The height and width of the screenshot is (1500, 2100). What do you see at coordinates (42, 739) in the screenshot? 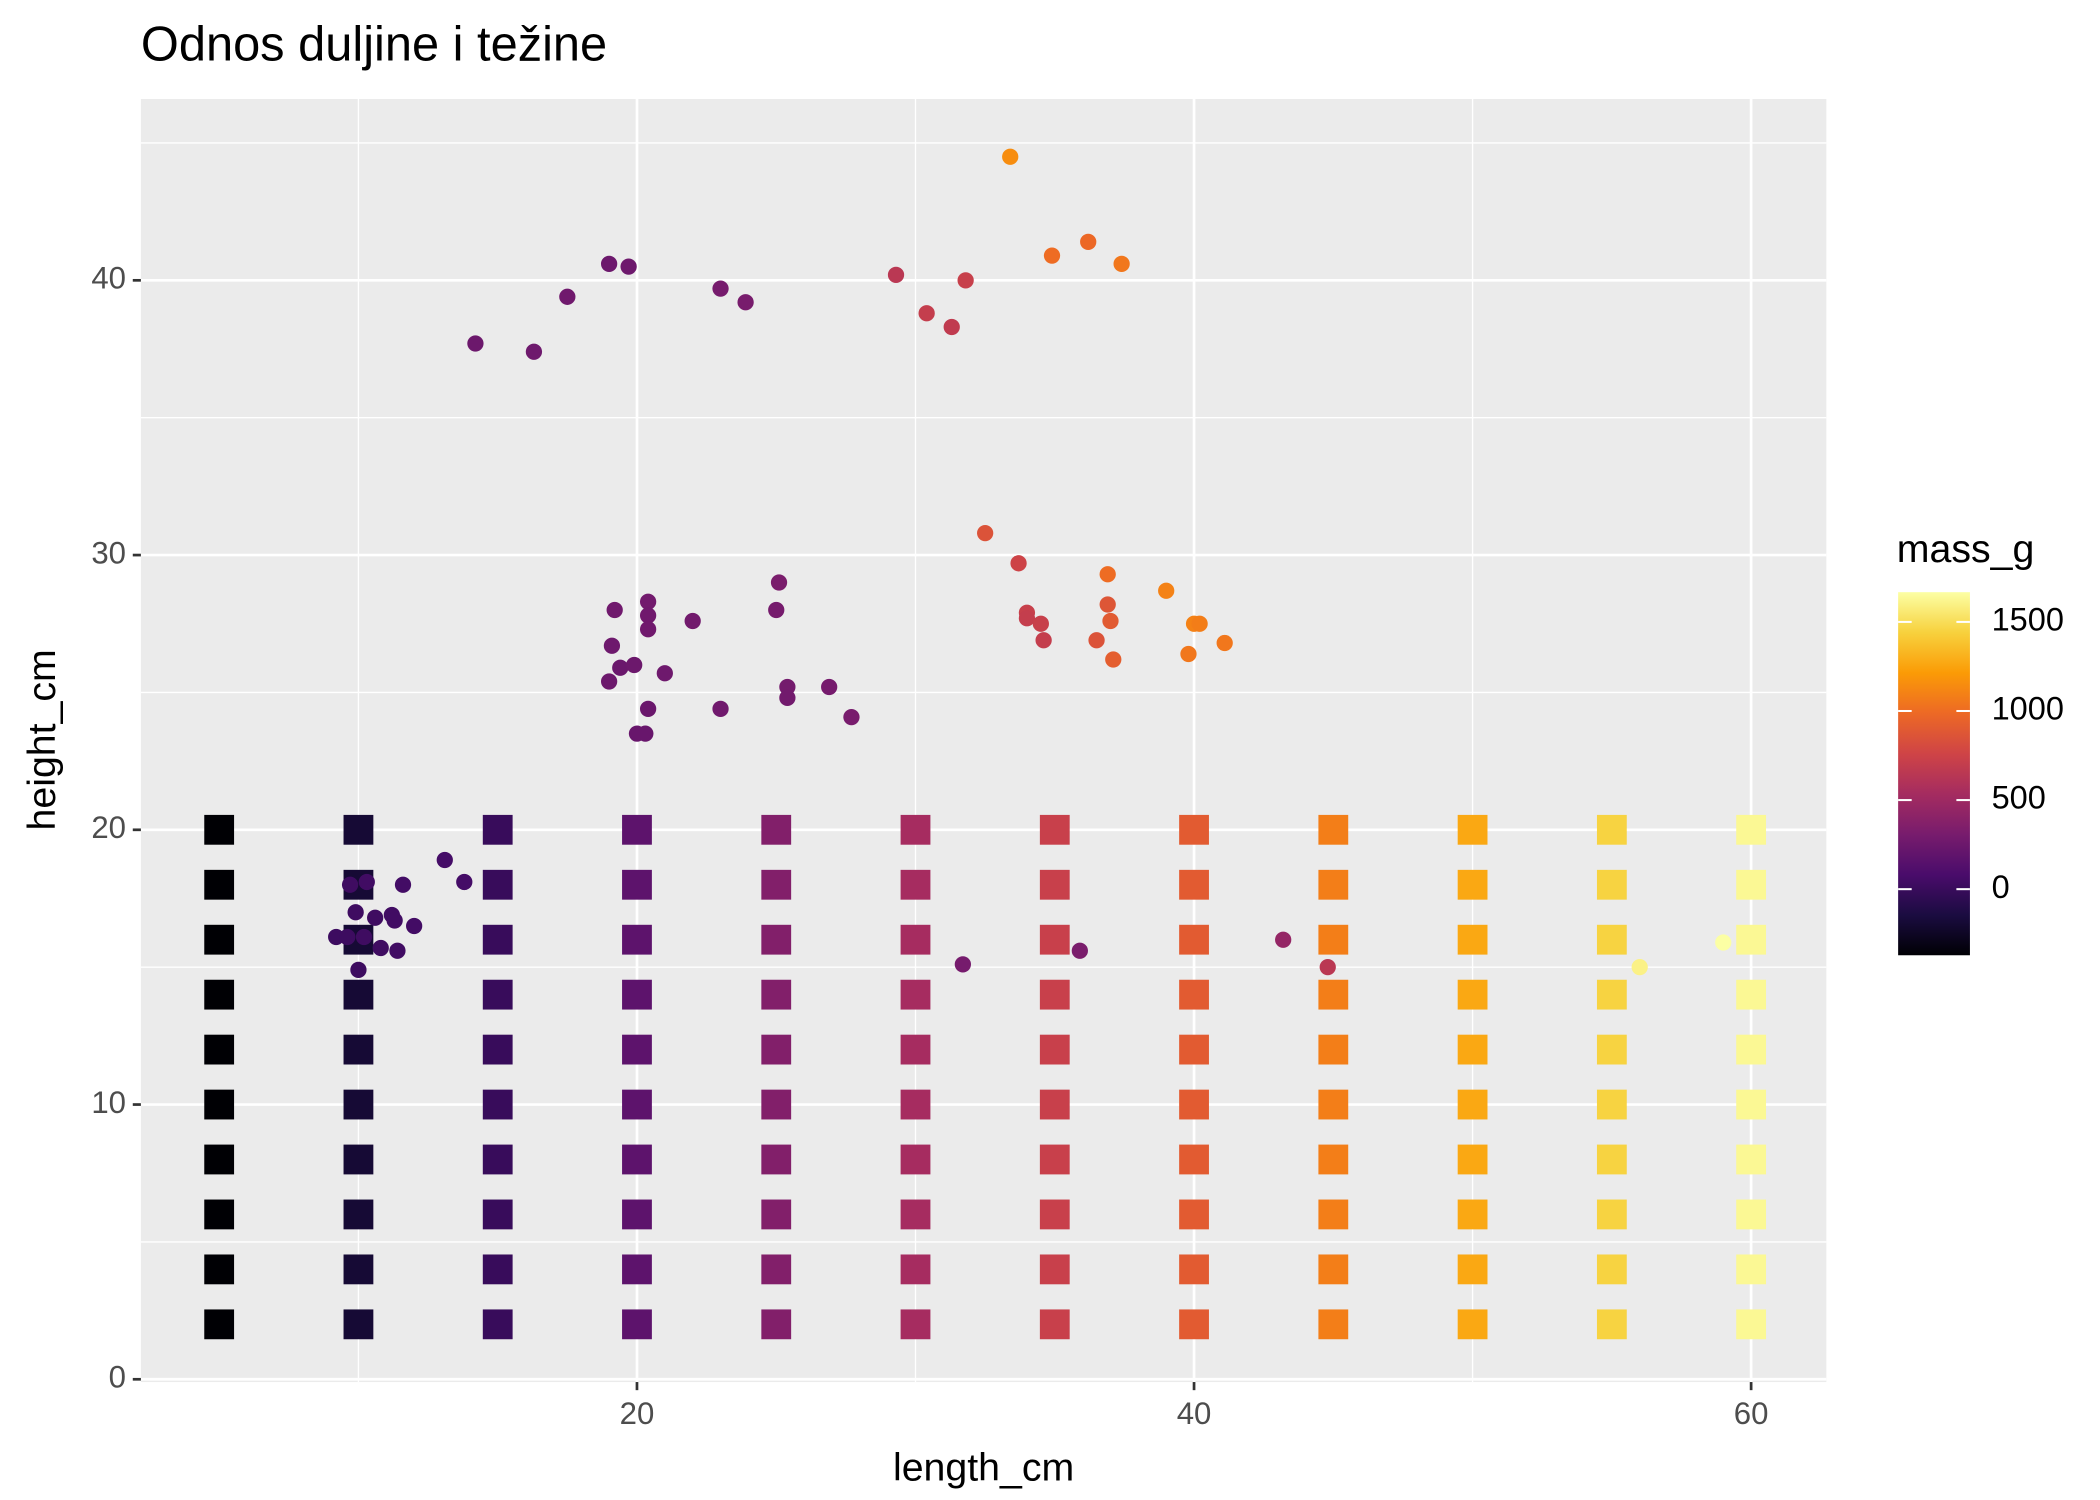
I see `y-axis-label: height_cm` at bounding box center [42, 739].